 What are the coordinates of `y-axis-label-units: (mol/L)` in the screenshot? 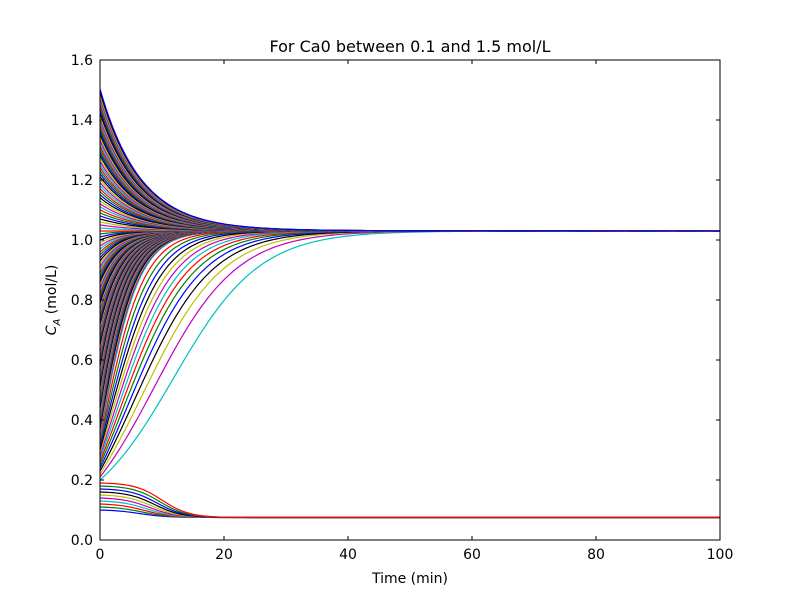 It's located at (52, 292).